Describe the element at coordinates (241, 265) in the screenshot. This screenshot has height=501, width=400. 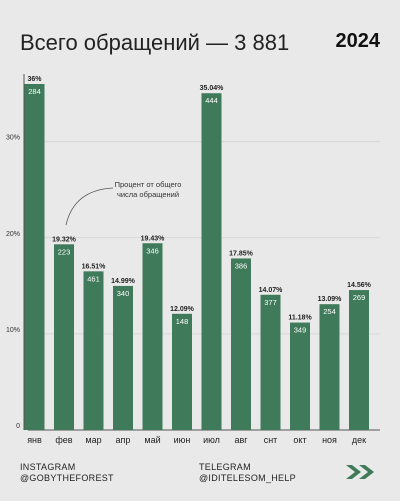
I see `count-label: 386` at that location.